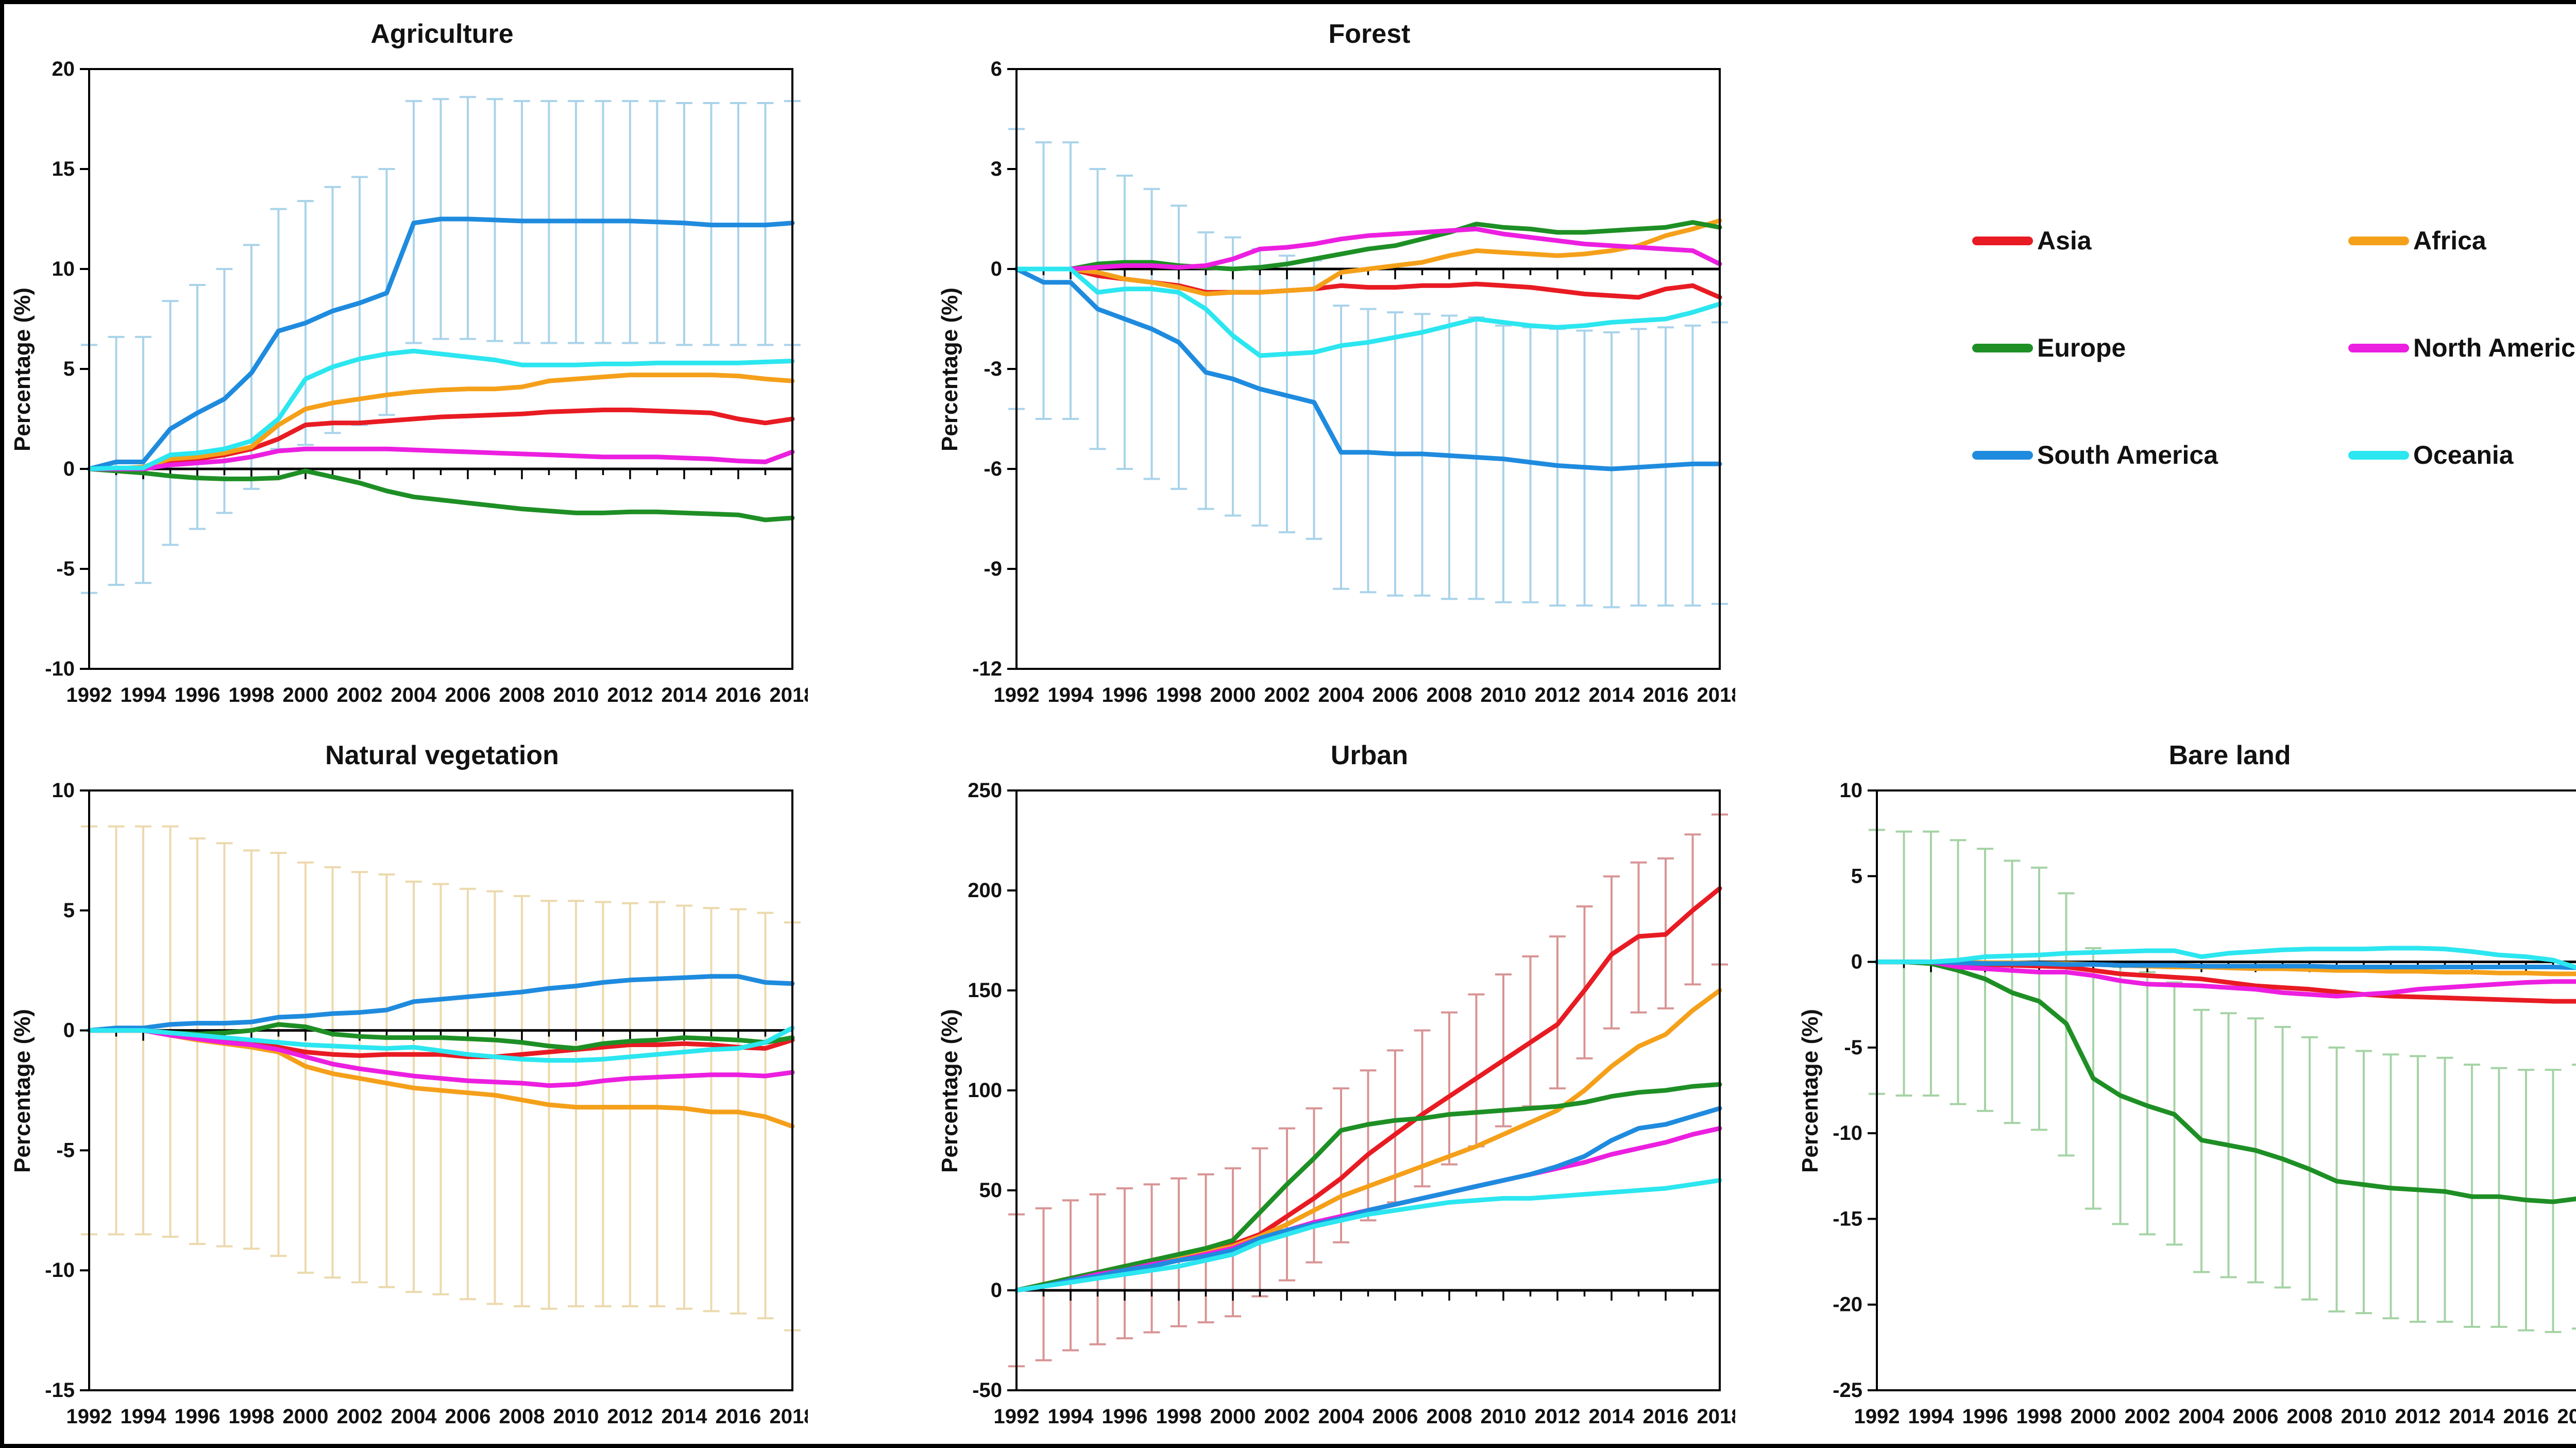 This screenshot has width=2576, height=1448. What do you see at coordinates (22, 369) in the screenshot?
I see `agriculture-y-axis-label: Percentage (%)` at bounding box center [22, 369].